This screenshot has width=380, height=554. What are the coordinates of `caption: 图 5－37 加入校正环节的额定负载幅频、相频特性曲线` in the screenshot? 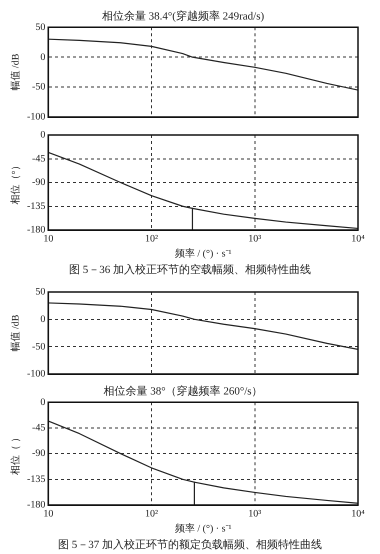 It's located at (190, 545).